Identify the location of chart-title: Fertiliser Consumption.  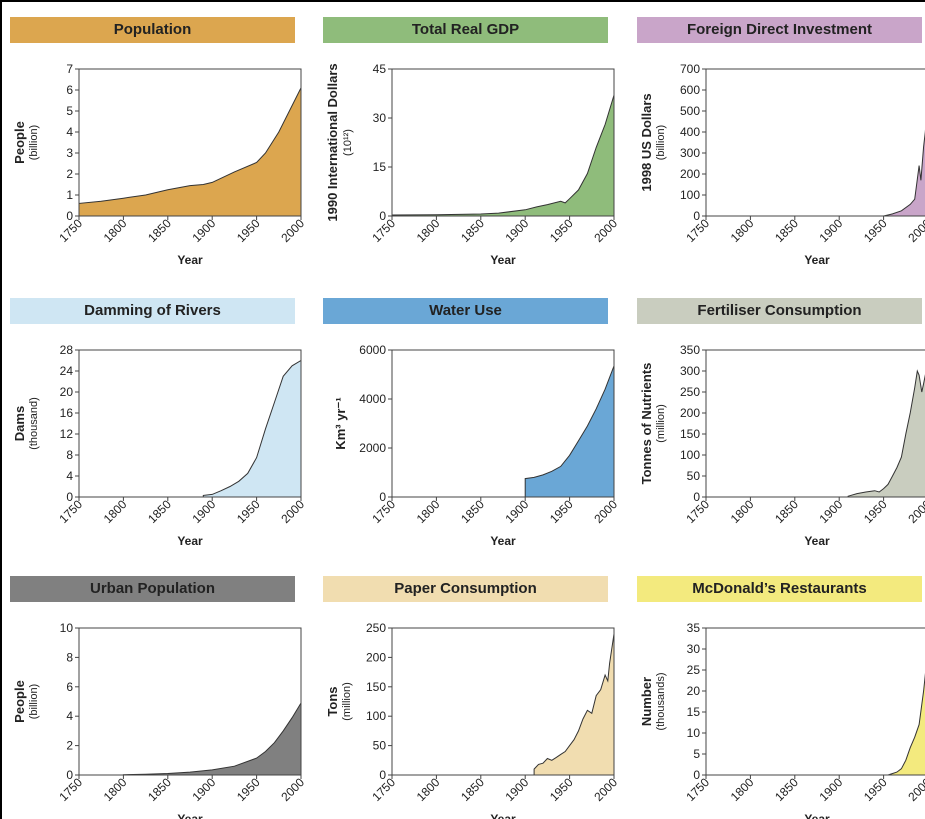
(779, 311).